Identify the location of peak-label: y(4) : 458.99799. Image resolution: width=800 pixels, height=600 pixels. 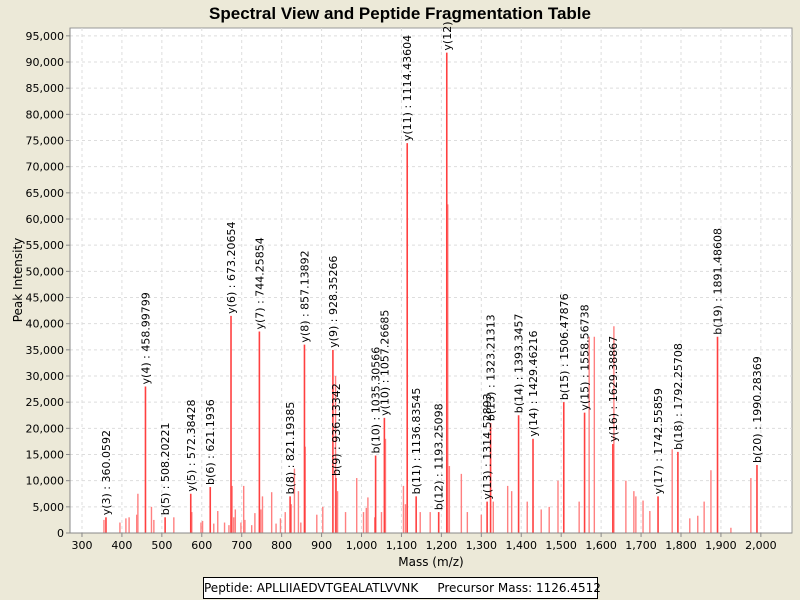
(145, 338).